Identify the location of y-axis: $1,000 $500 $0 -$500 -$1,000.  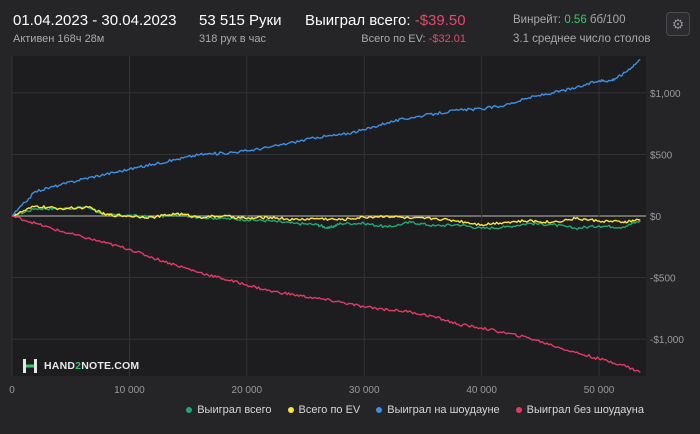
(667, 217).